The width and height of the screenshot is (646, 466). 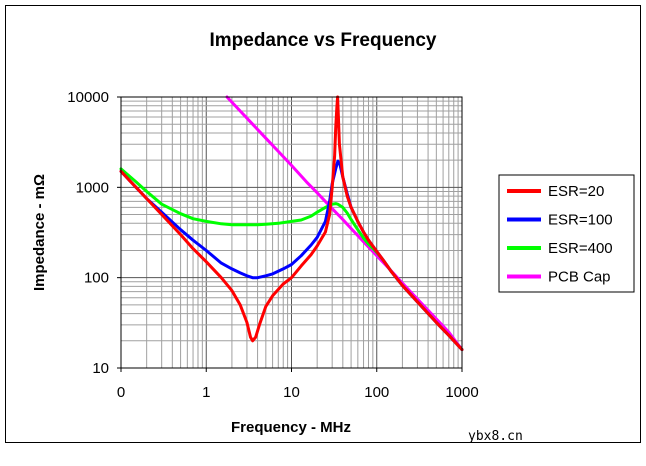 I want to click on legend-label-esr-100: ESR=100, so click(x=580, y=220).